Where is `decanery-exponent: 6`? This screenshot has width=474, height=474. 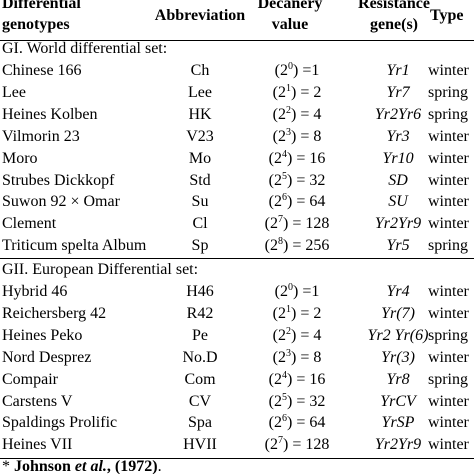
decanery-exponent: 6 is located at coordinates (284, 419).